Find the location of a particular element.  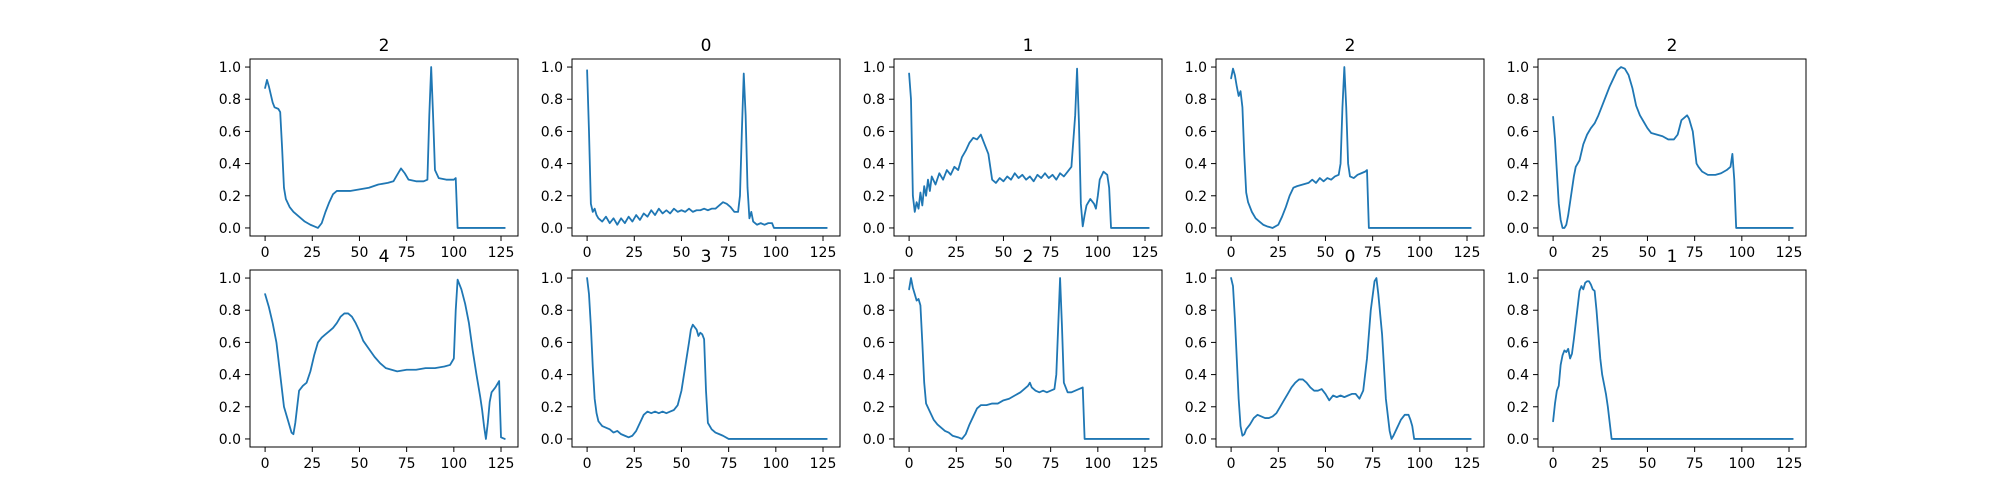

subplot-title: 3 is located at coordinates (706, 257).